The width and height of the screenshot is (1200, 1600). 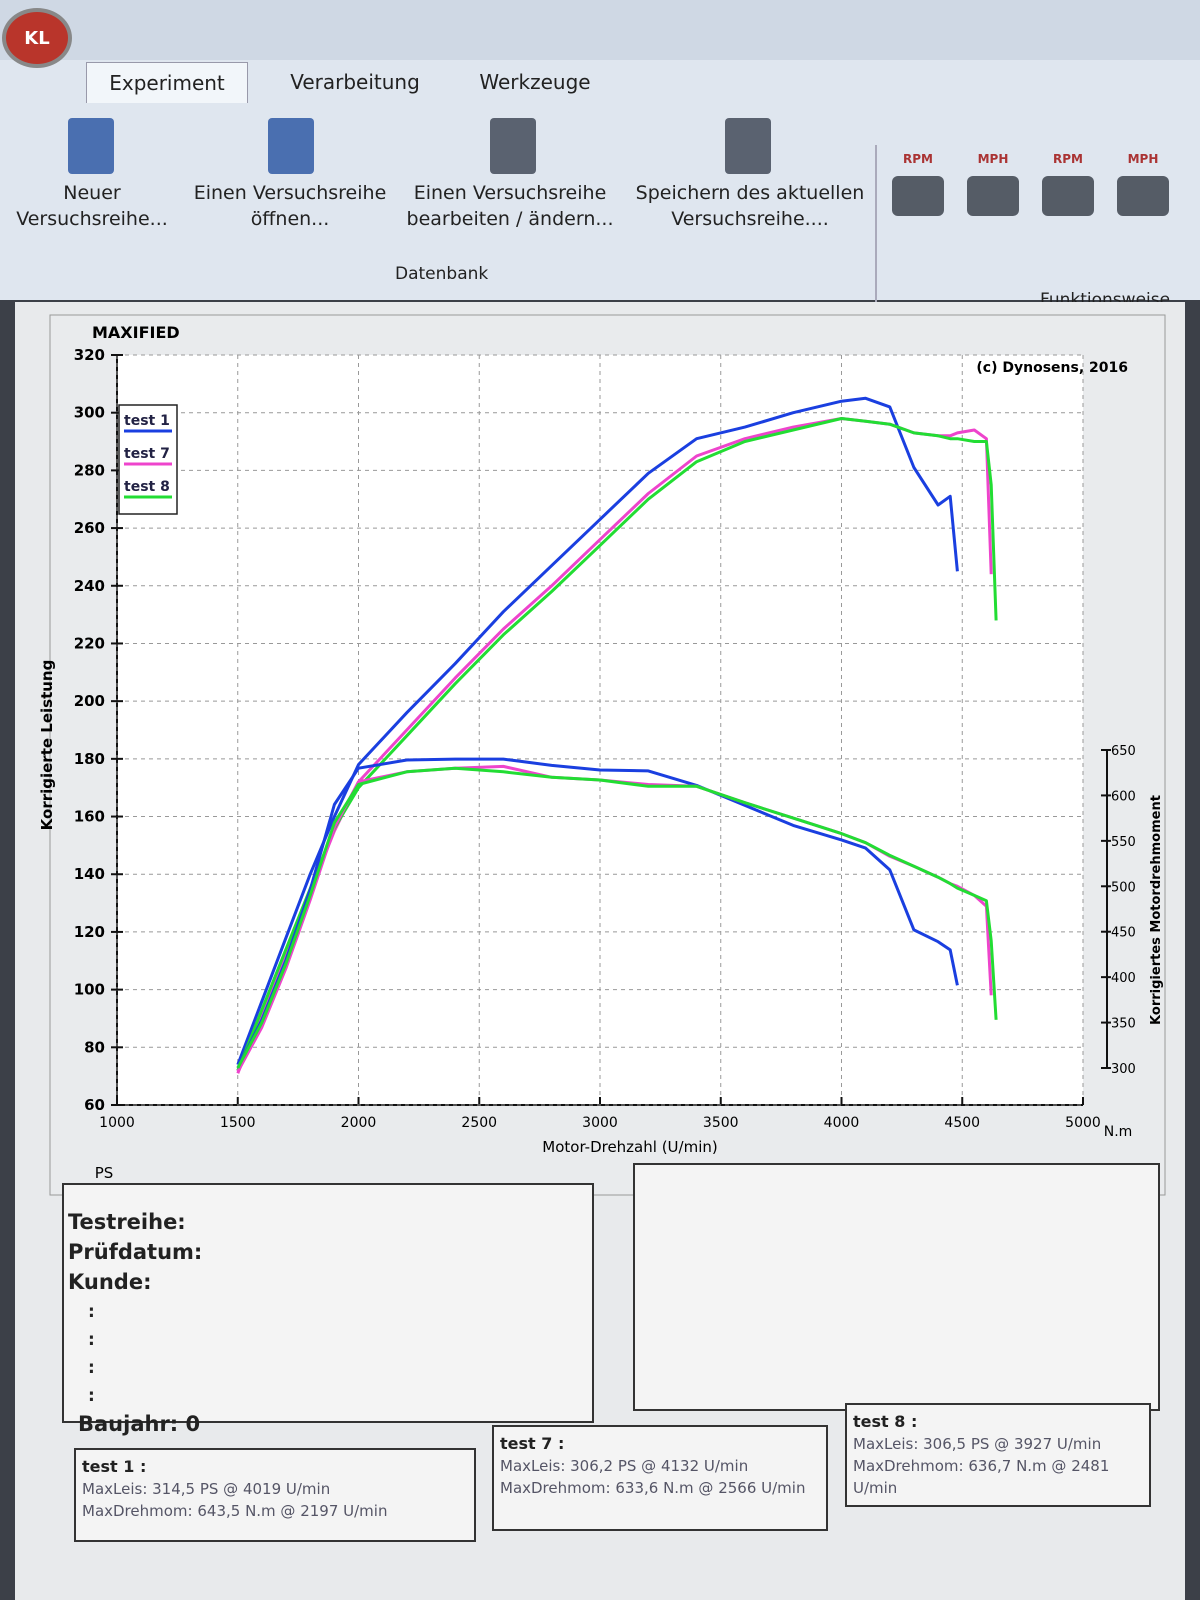 I want to click on result-title: test 7 :, so click(x=532, y=1443).